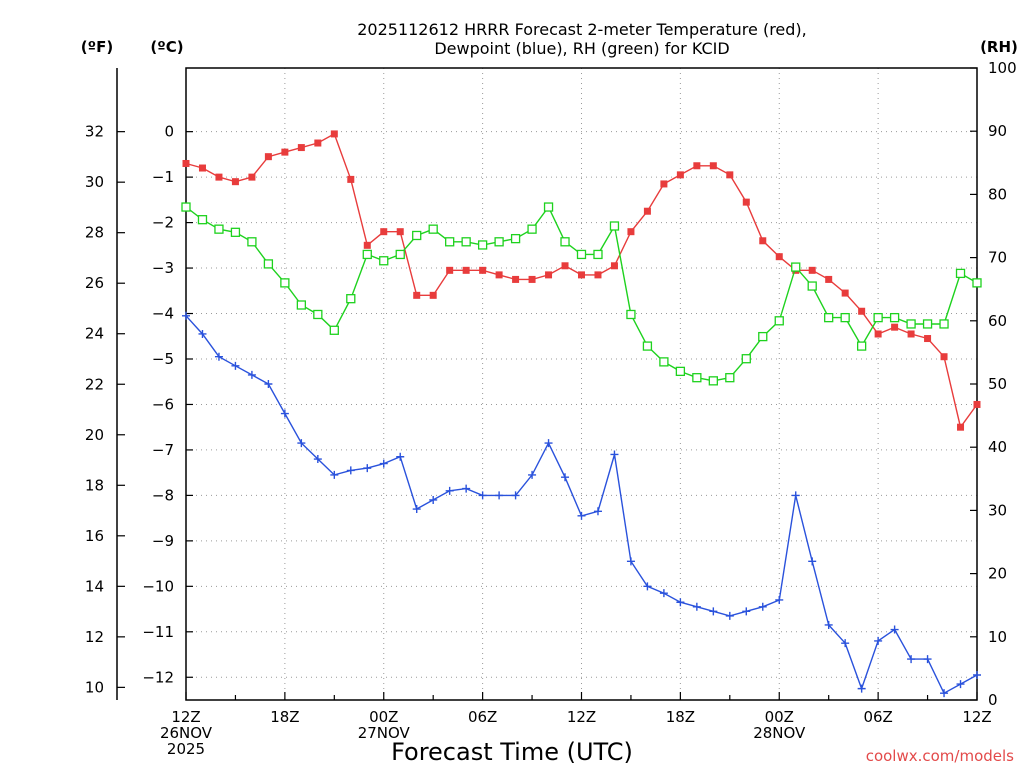 Image resolution: width=1024 pixels, height=768 pixels. Describe the element at coordinates (94, 536) in the screenshot. I see `fahrenheit-tick-label: 16` at that location.